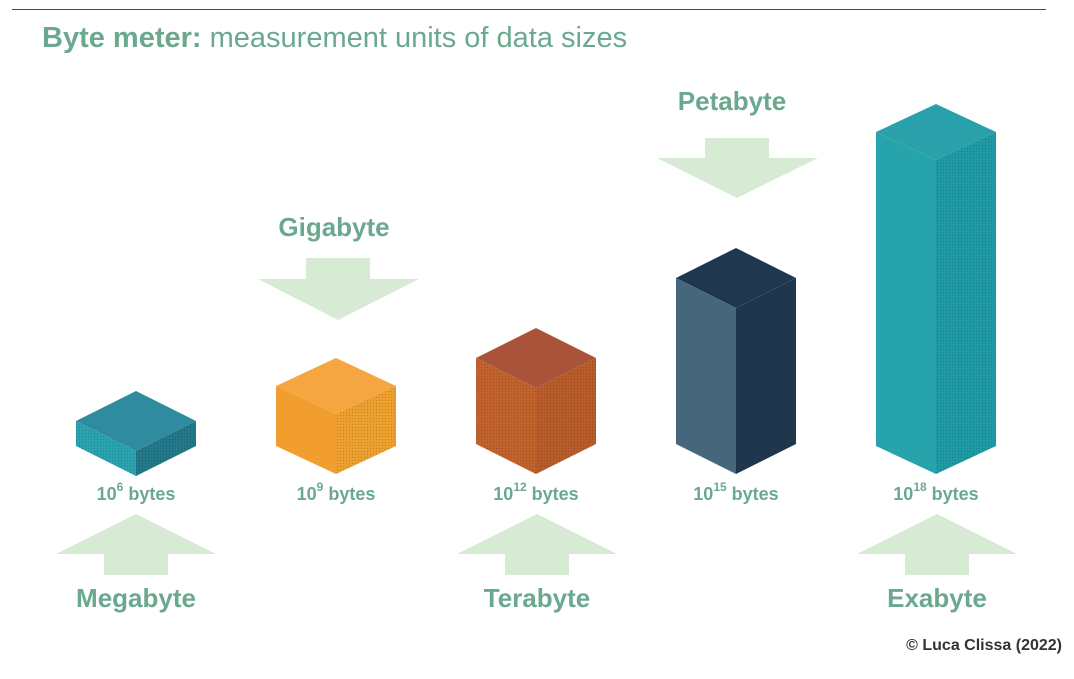 The image size is (1074, 679). Describe the element at coordinates (706, 376) in the screenshot. I see `petabyte-cube-left` at that location.